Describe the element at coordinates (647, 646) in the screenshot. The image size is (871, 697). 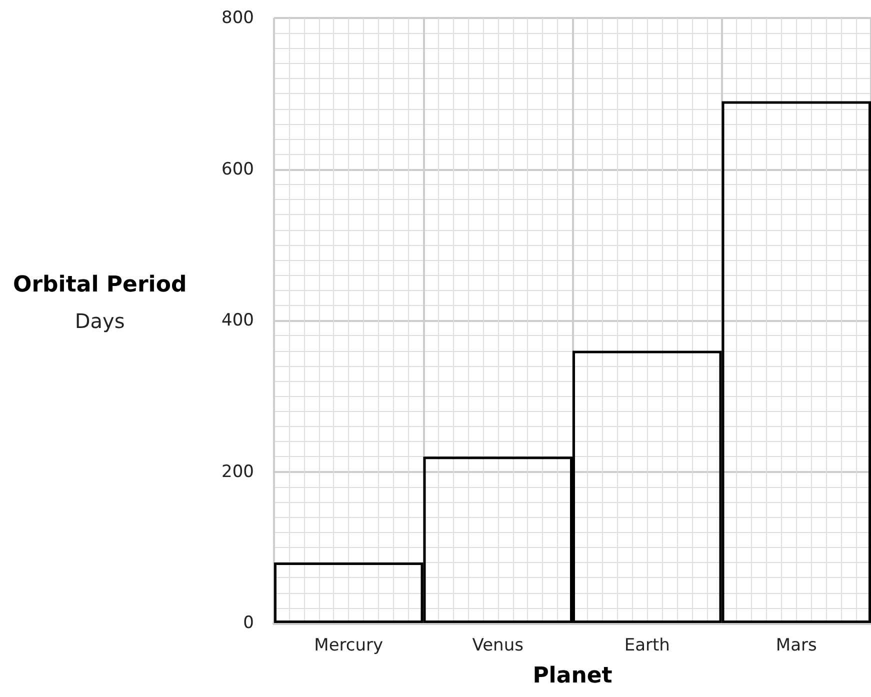
I see `x-tick-label: Earth` at that location.